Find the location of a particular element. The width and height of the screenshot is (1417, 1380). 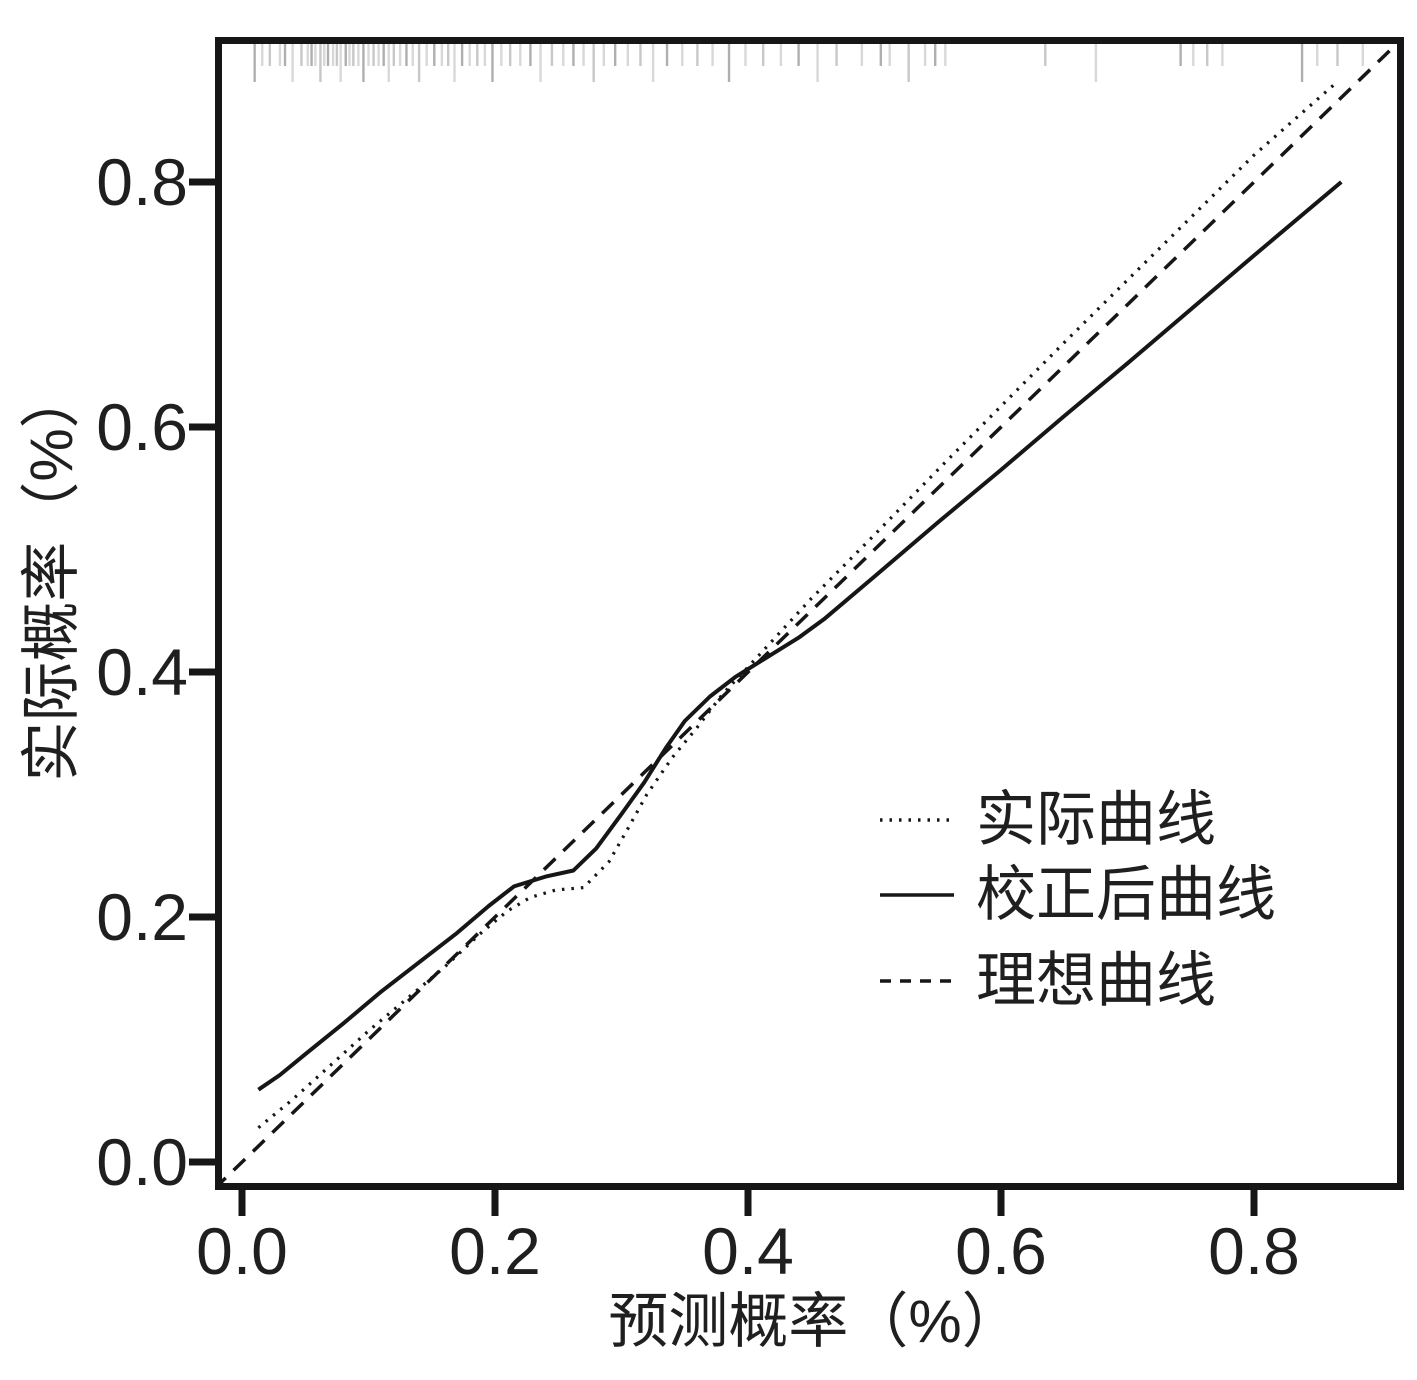

y-tick-label: 0.2 is located at coordinates (142, 917).